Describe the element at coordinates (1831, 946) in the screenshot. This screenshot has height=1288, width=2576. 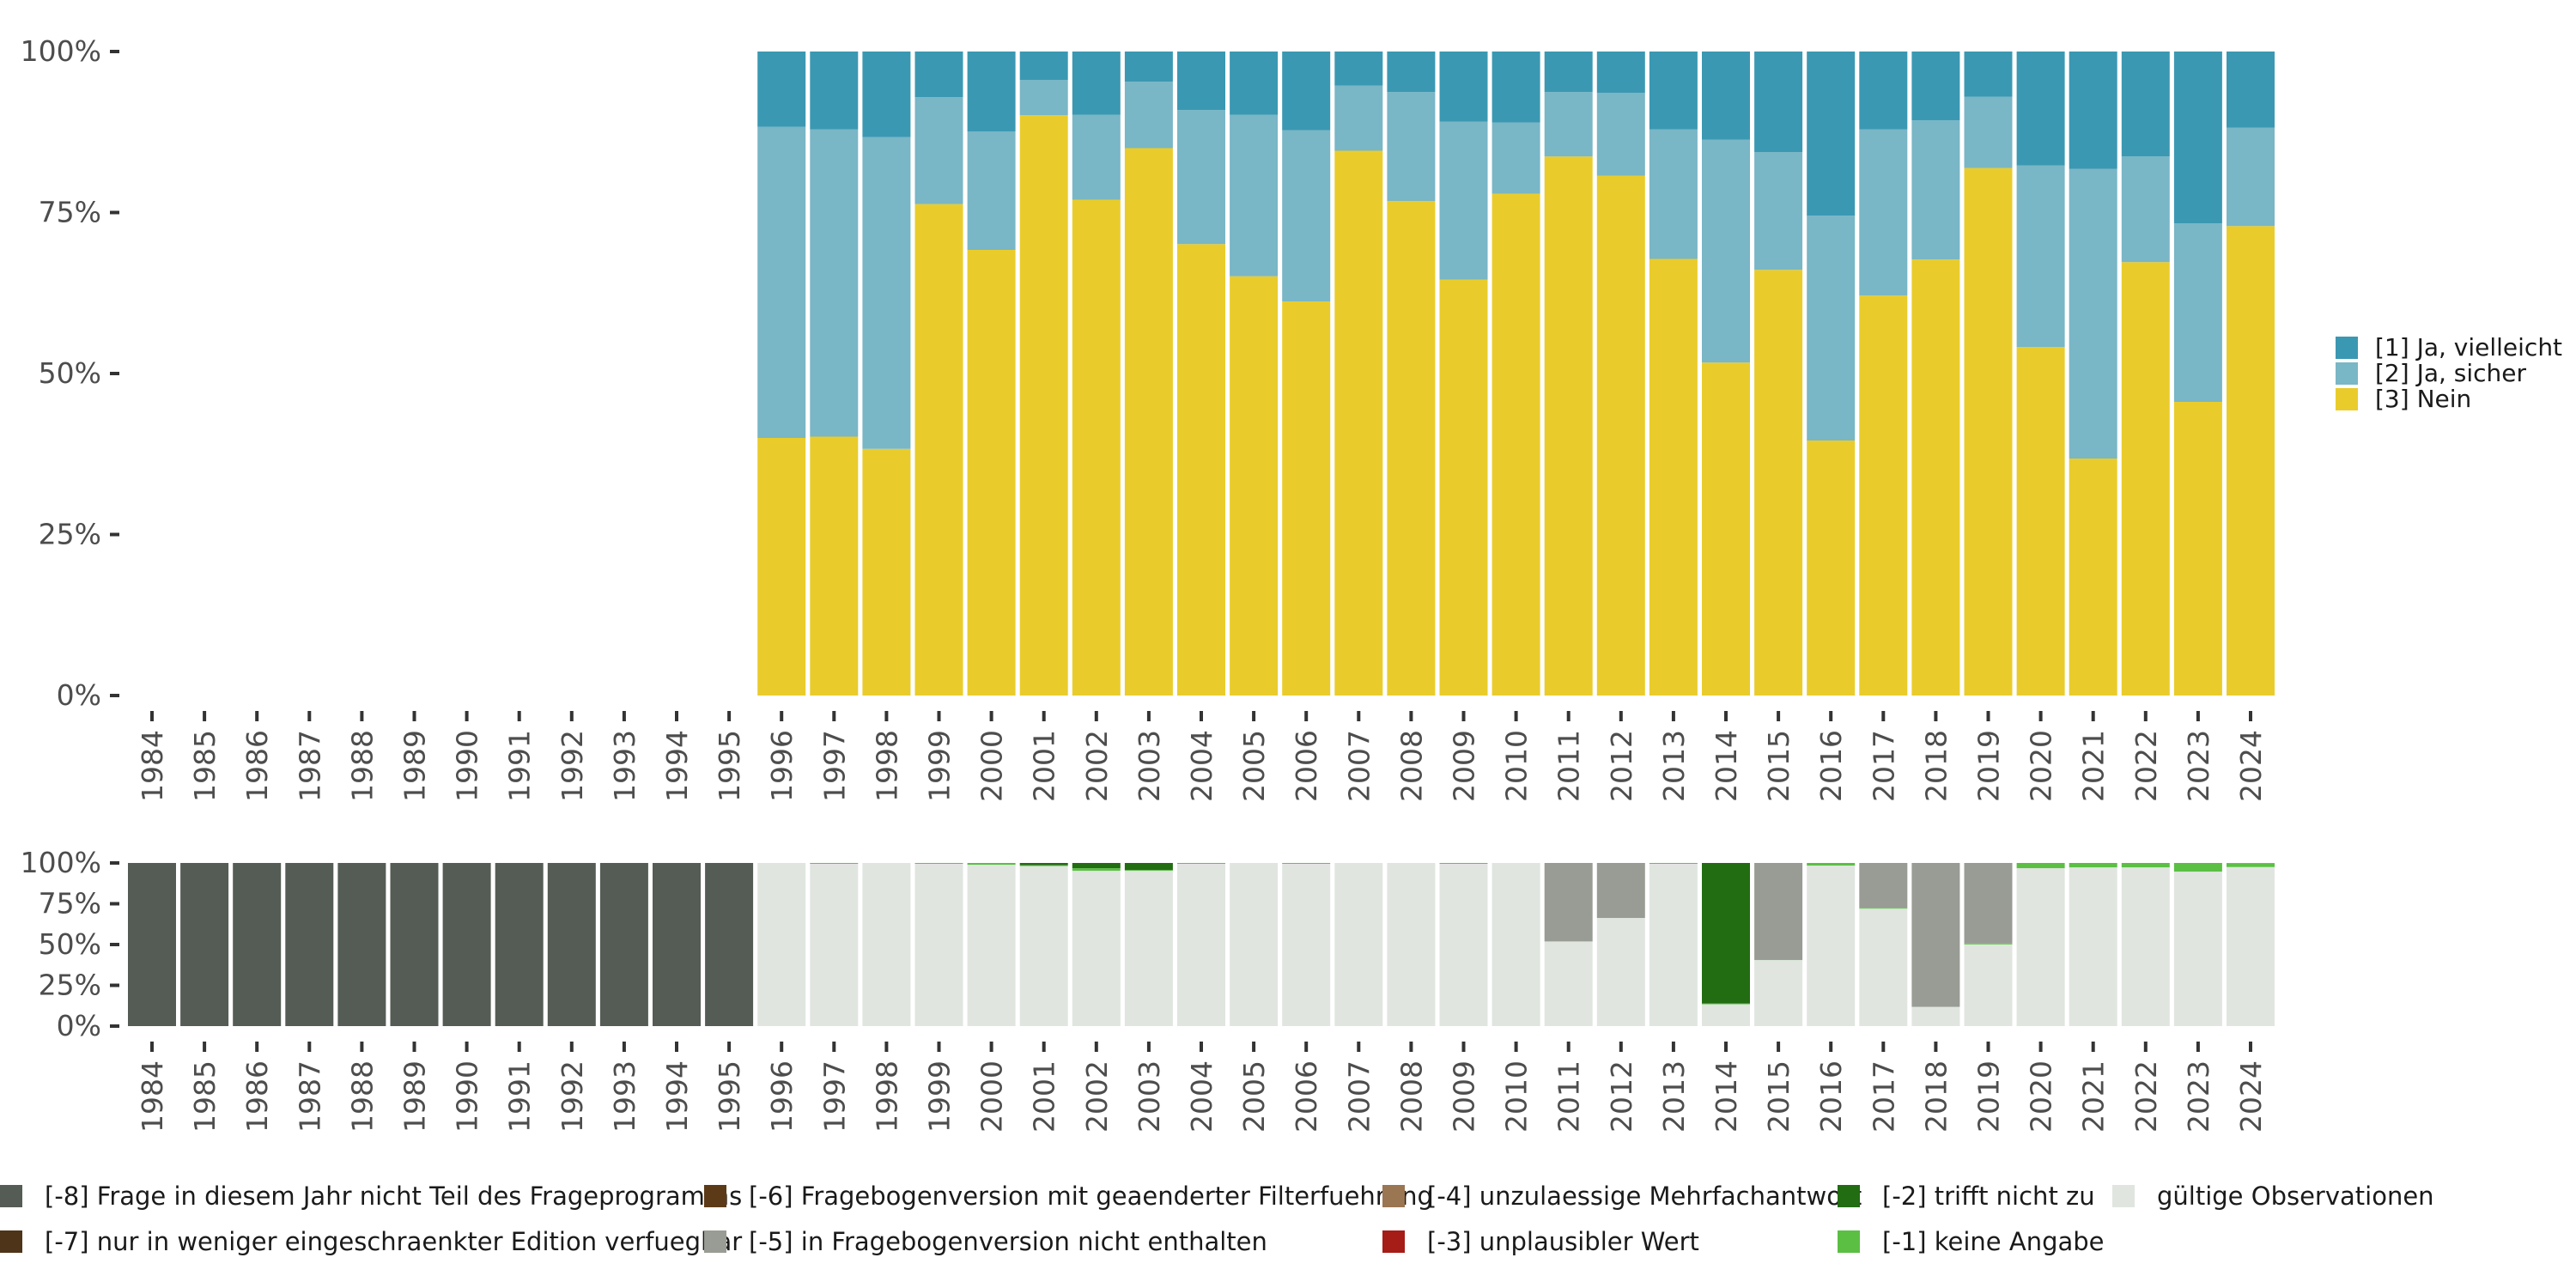
I see `bar-2016-g-ltige-observationen` at that location.